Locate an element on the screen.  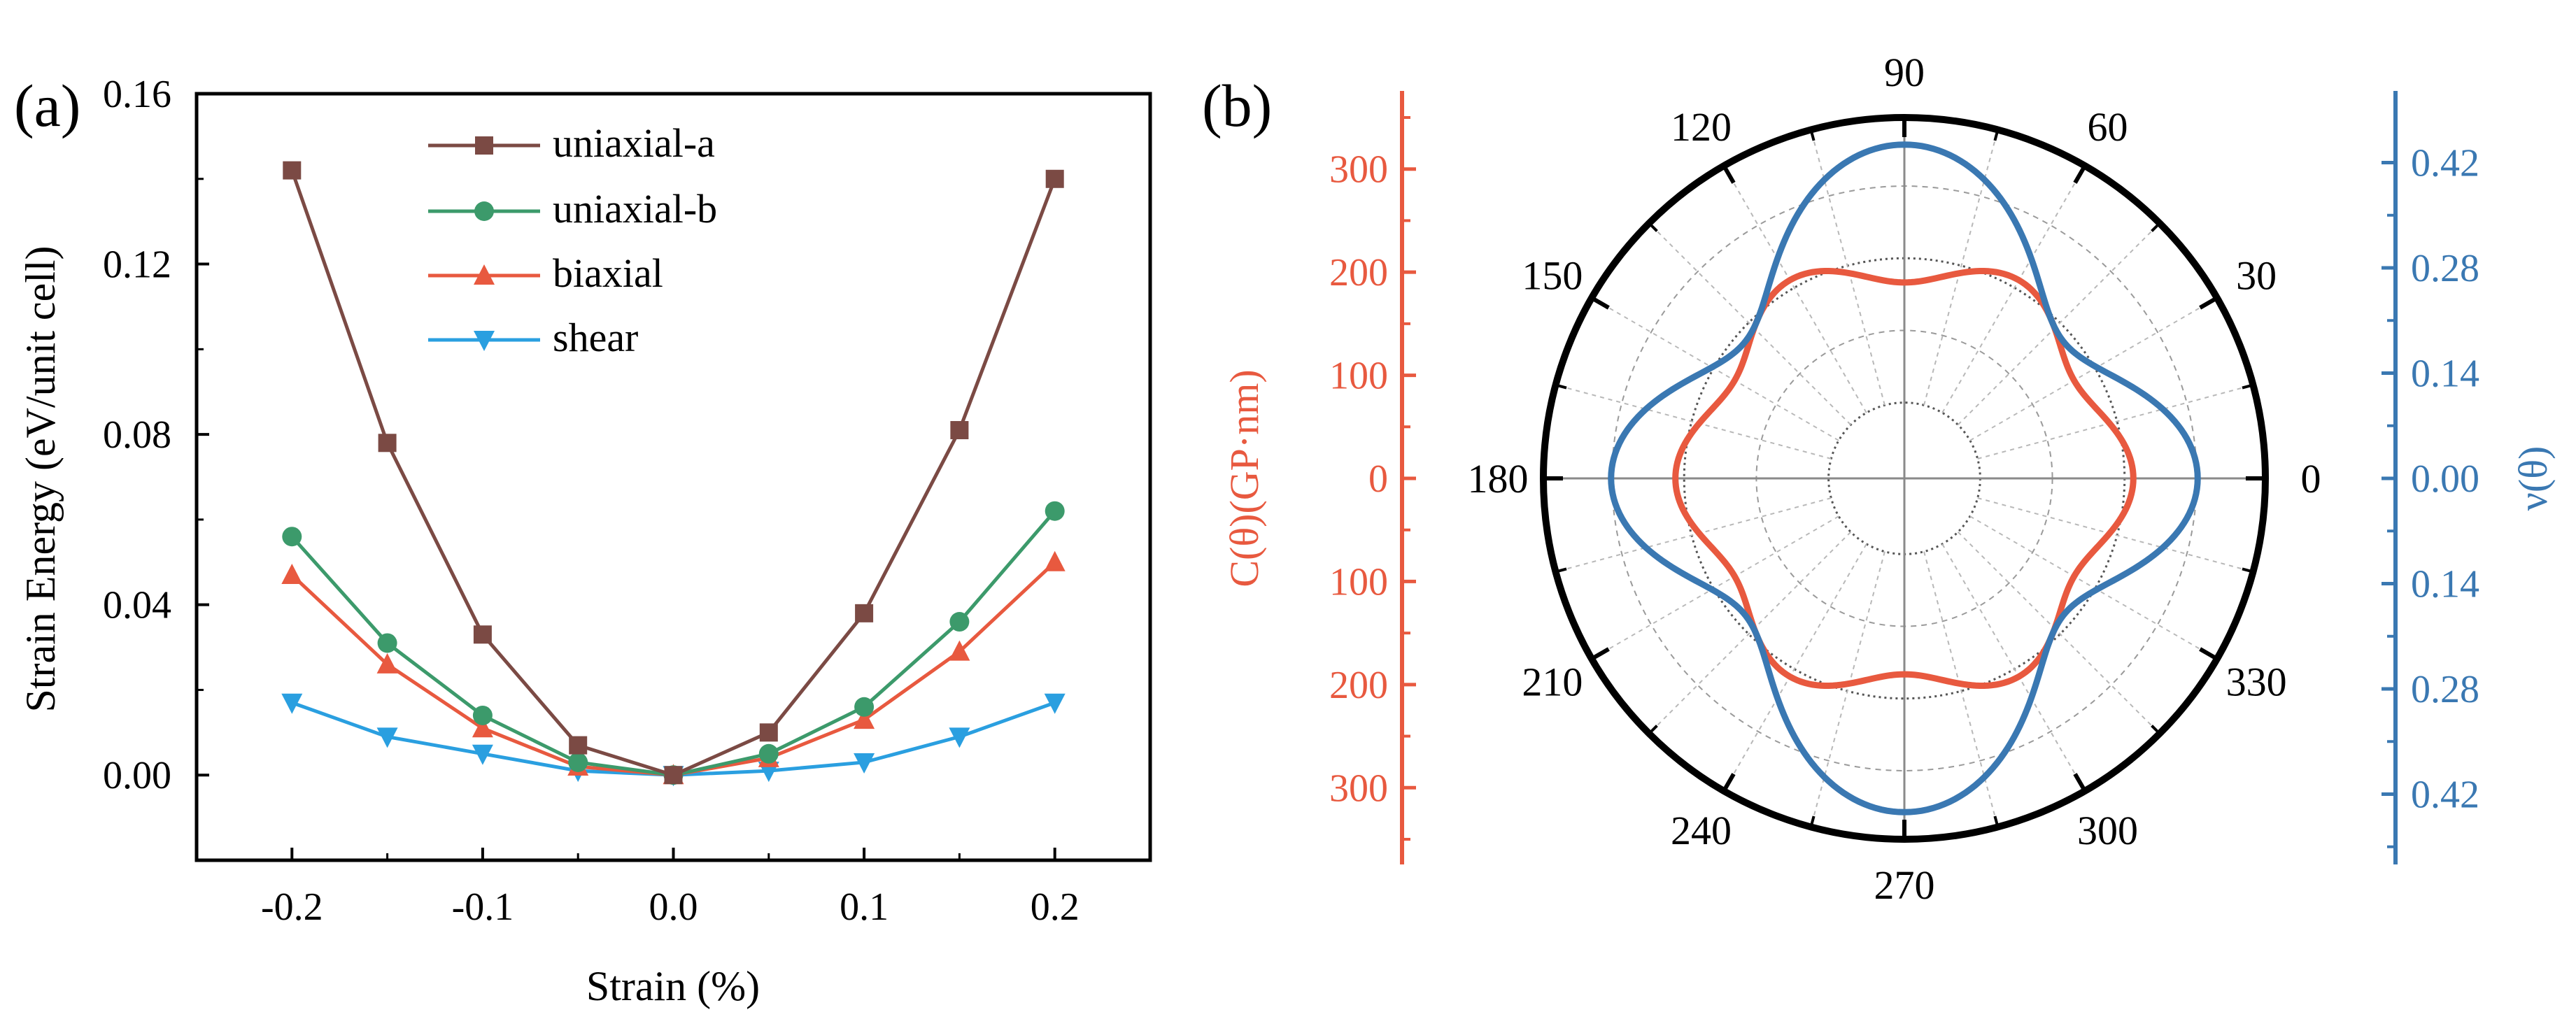
left-axis-c: 300 200 100 0 100 200 300 C(θ)(GP·nm) is located at coordinates (1319, 477).